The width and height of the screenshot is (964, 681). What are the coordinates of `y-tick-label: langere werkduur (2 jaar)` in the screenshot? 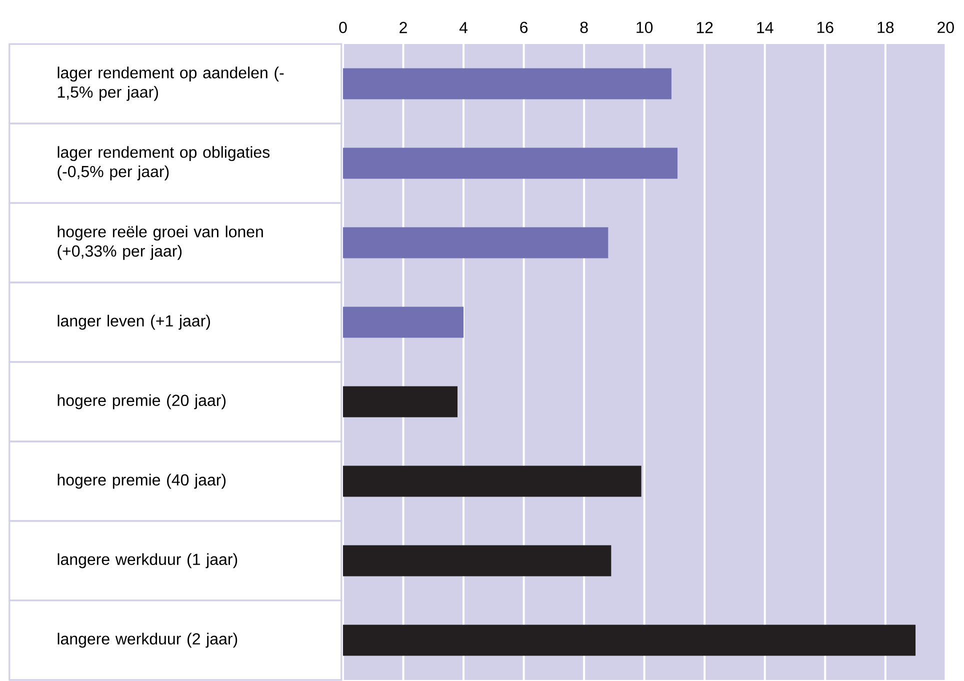 It's located at (148, 640).